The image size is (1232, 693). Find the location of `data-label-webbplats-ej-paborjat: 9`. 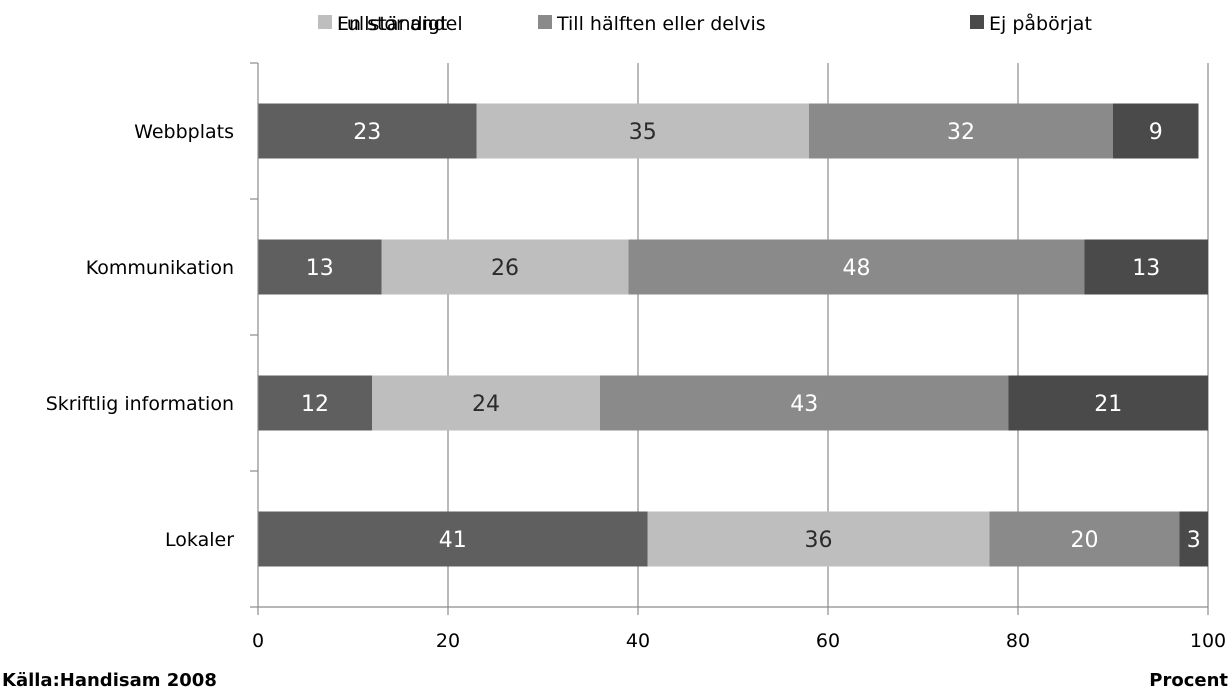

data-label-webbplats-ej-paborjat: 9 is located at coordinates (1156, 132).